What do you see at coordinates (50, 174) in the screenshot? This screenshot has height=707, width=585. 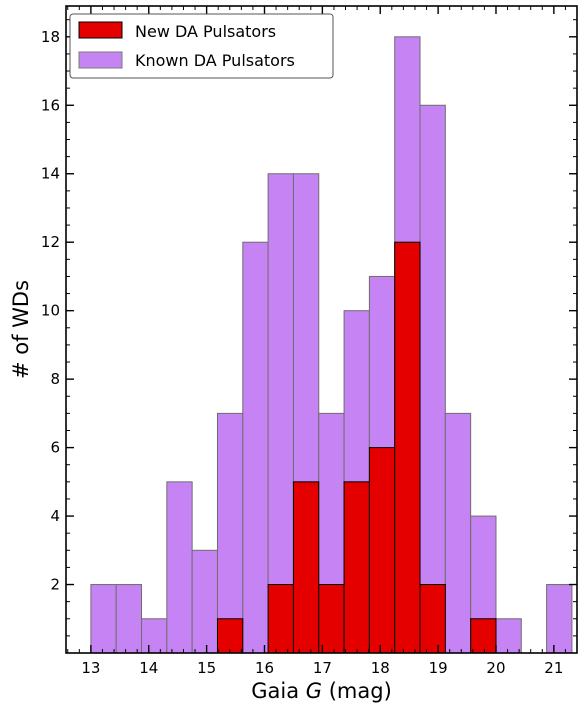 I see `y-tick-label: 14` at bounding box center [50, 174].